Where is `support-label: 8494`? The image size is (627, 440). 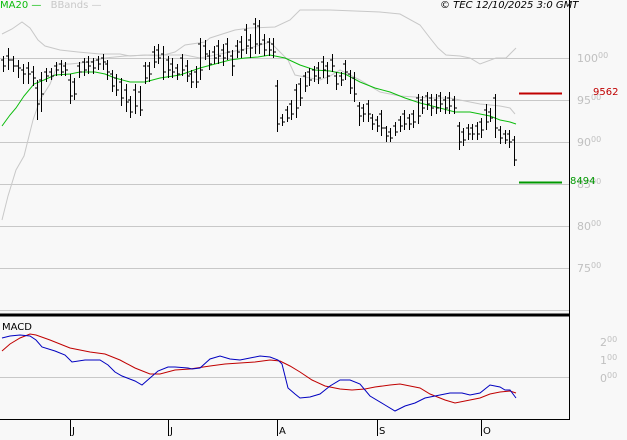
support-label: 8494 is located at coordinates (583, 181).